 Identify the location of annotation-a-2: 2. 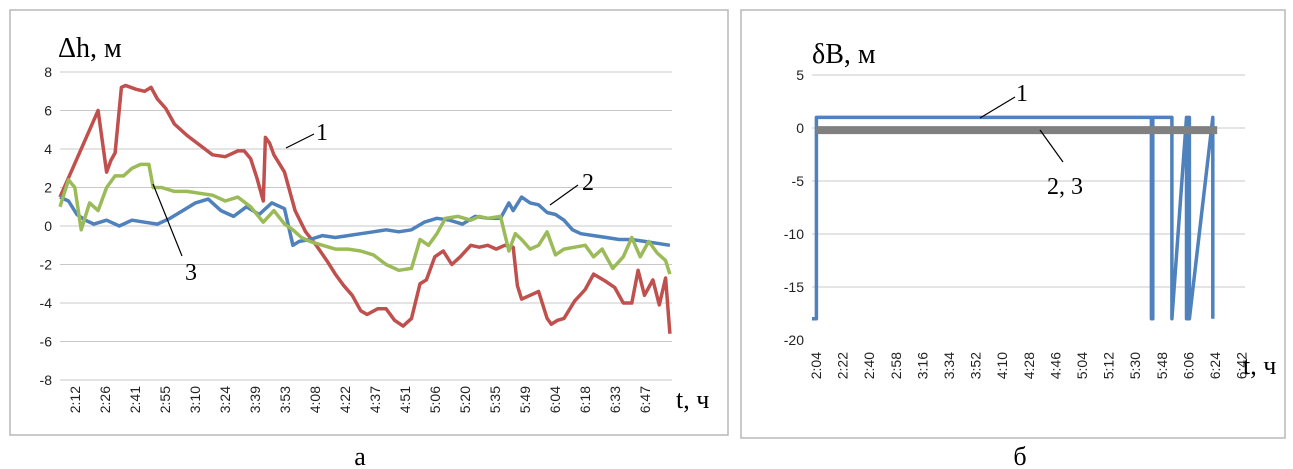
(588, 183).